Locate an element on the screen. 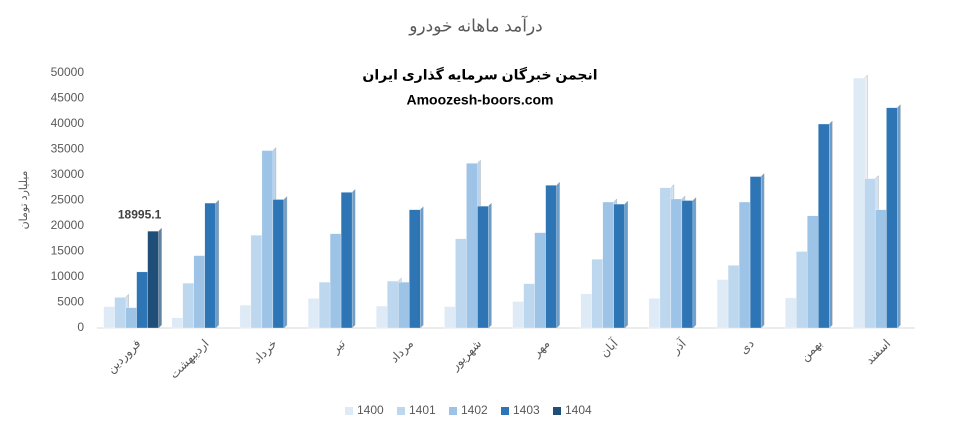 The width and height of the screenshot is (953, 427). legend-label: 1403 is located at coordinates (526, 410).